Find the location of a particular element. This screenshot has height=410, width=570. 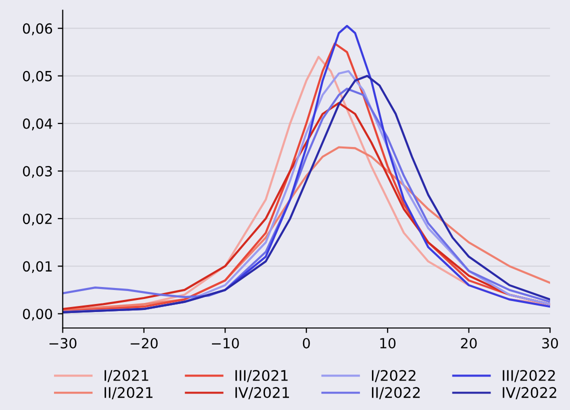

x-tick-label: 20 is located at coordinates (469, 343).